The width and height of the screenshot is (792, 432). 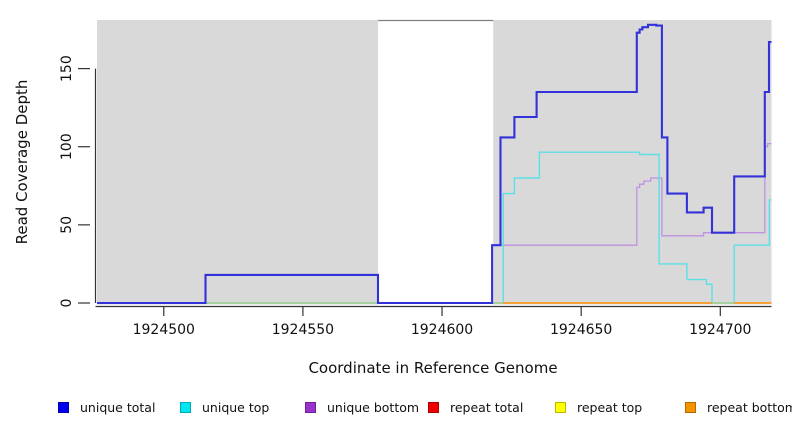 I want to click on legend-label: repeat top, so click(x=610, y=407).